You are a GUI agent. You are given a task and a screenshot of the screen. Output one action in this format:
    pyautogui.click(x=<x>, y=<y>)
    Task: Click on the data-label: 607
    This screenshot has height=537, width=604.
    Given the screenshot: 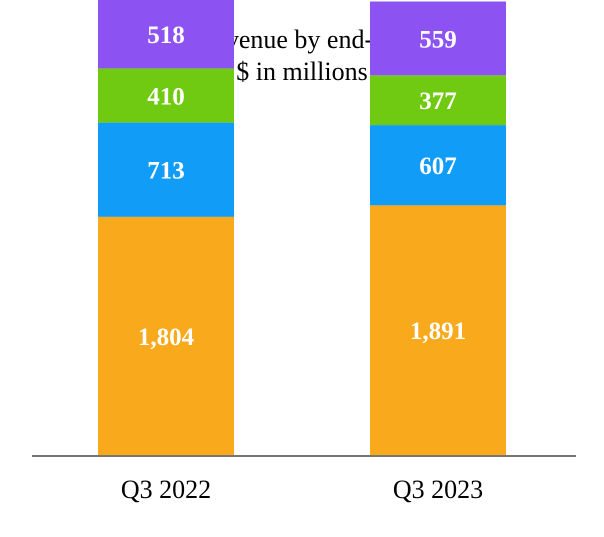 What is the action you would take?
    pyautogui.click(x=438, y=166)
    